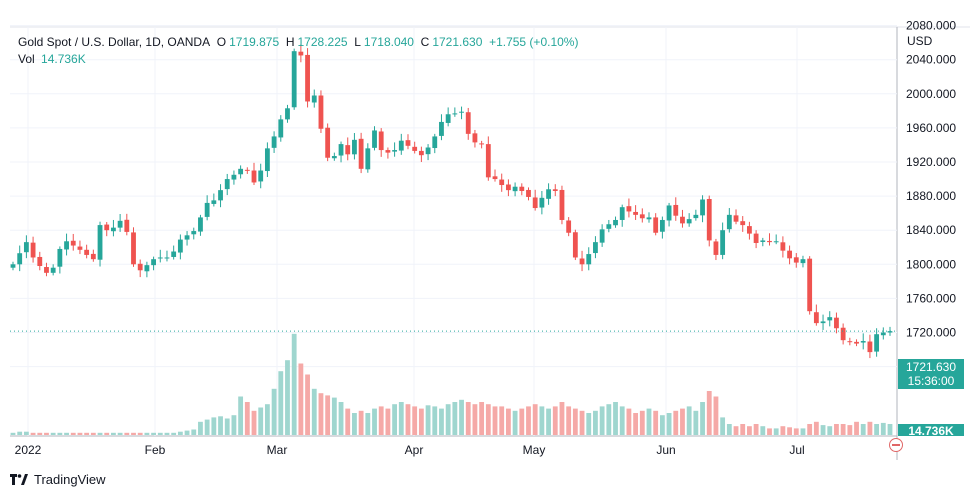  I want to click on close-value: 1721.630, so click(457, 42).